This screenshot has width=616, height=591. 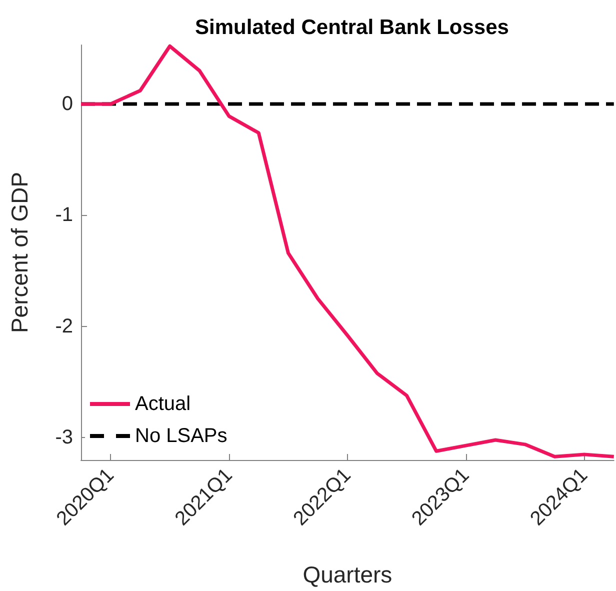 I want to click on y-tick-label: 0, so click(x=67, y=103).